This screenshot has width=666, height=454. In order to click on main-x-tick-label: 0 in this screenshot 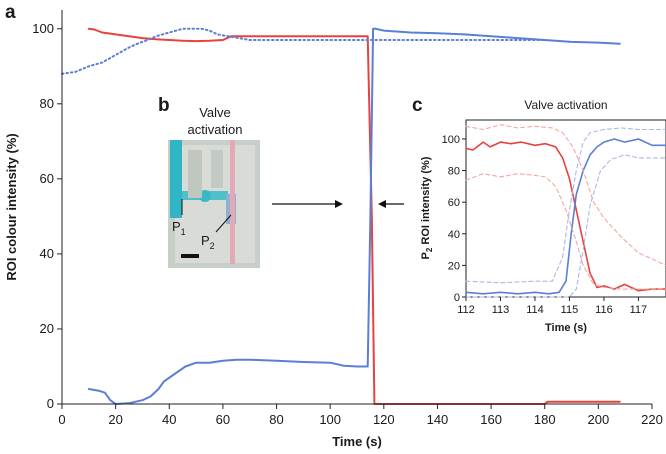, I will do `click(61, 419)`.